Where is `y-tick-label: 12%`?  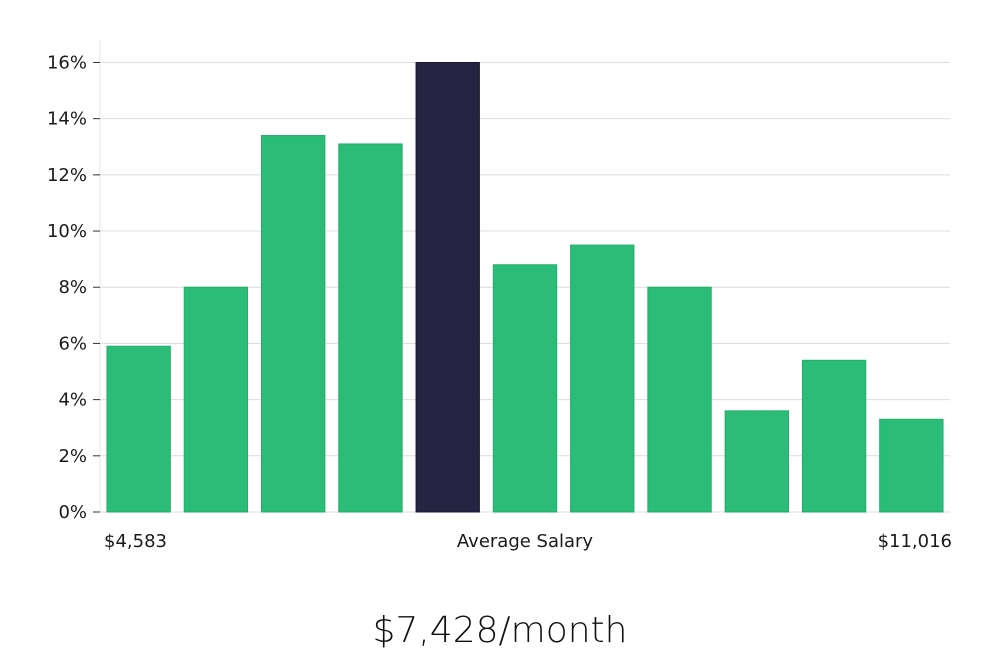 y-tick-label: 12% is located at coordinates (67, 175).